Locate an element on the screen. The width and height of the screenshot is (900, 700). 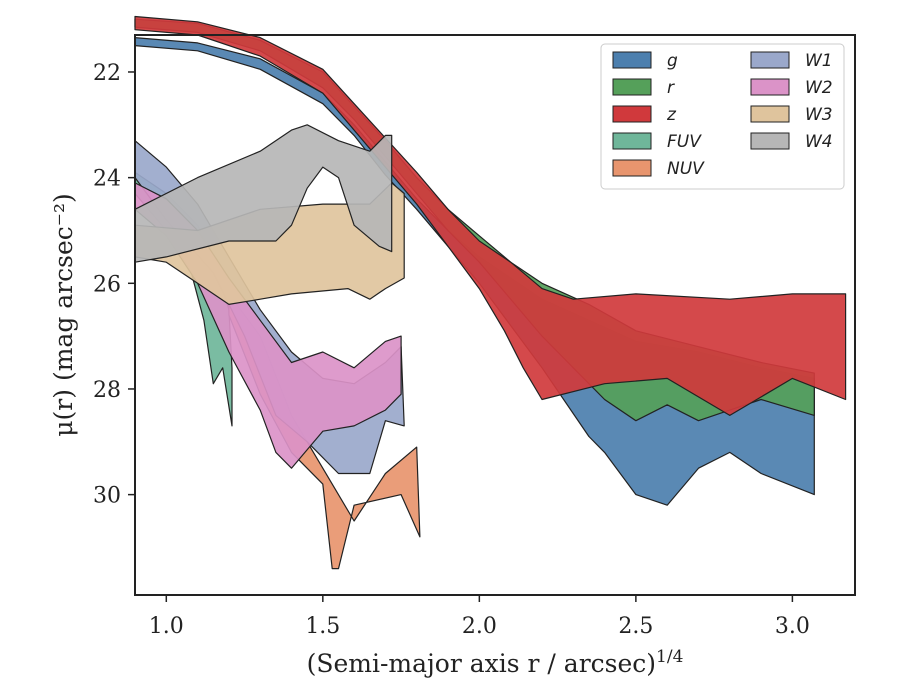
y-tick-label: 30 is located at coordinates (107, 496).